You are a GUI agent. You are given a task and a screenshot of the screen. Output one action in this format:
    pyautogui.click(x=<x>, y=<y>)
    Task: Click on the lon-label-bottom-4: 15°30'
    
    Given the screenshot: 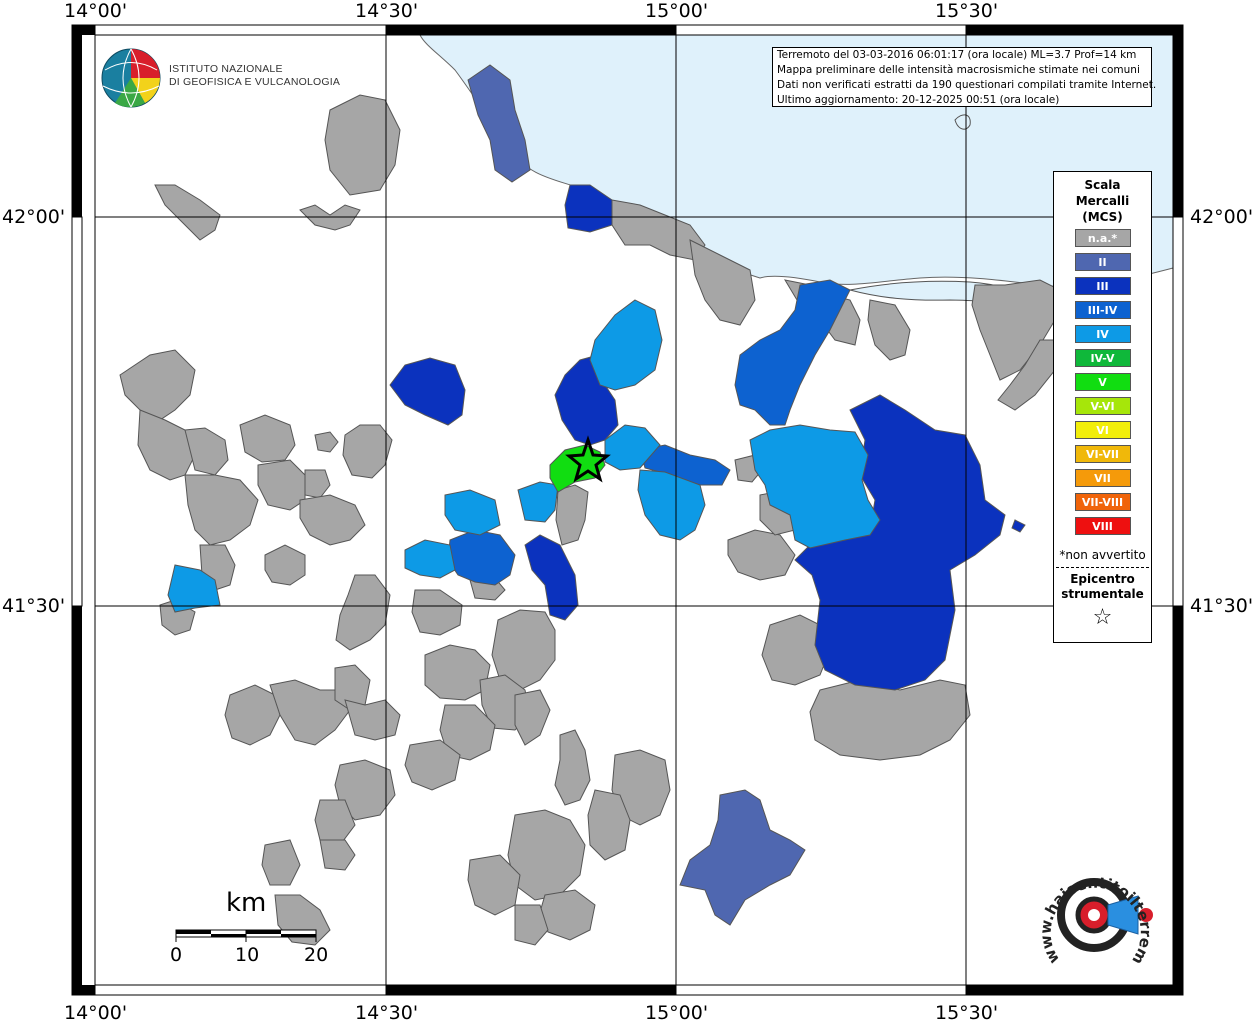 What is the action you would take?
    pyautogui.click(x=967, y=1013)
    